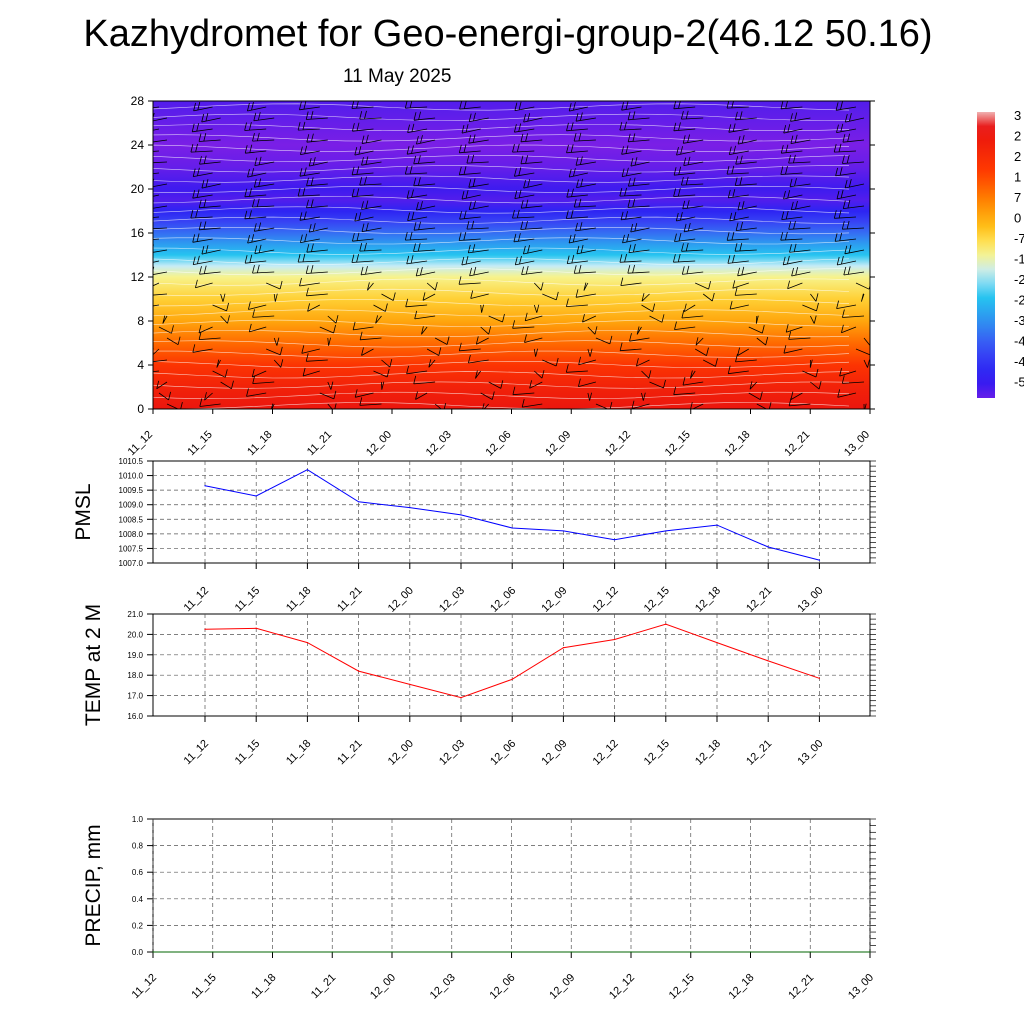  Describe the element at coordinates (138, 101) in the screenshot. I see `y-tick-label: 28` at that location.